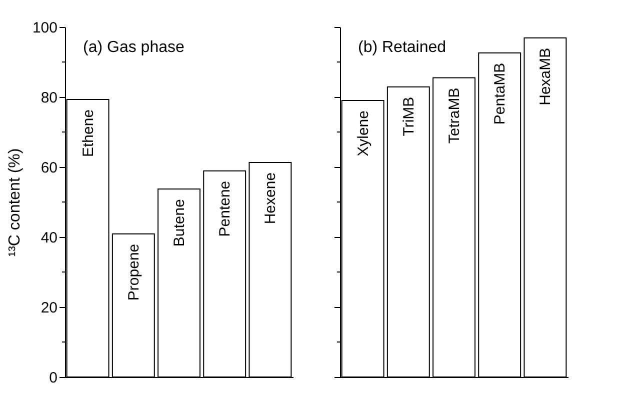  What do you see at coordinates (179, 223) in the screenshot?
I see `x-tick-label: Butene` at bounding box center [179, 223].